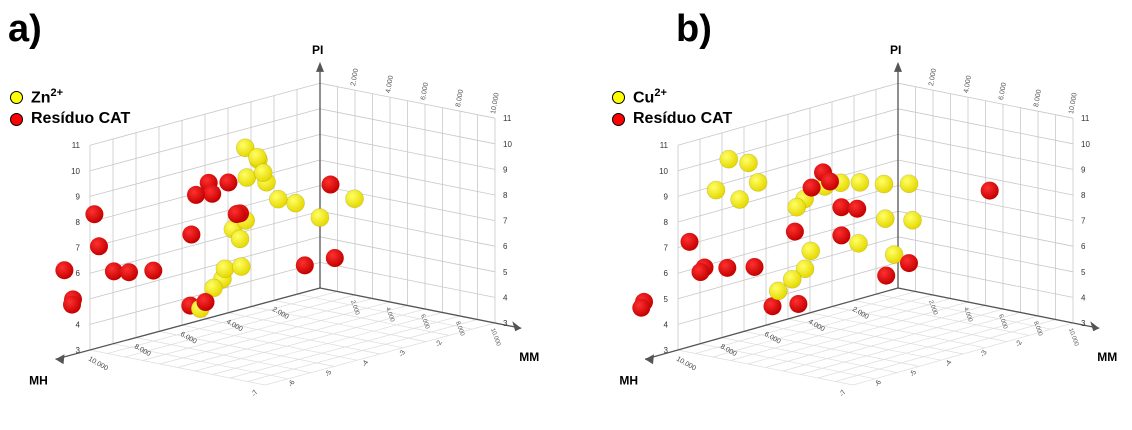 This screenshot has width=1132, height=430. What do you see at coordinates (1003, 91) in the screenshot?
I see `mm-top-tick-label: 6.000` at bounding box center [1003, 91].